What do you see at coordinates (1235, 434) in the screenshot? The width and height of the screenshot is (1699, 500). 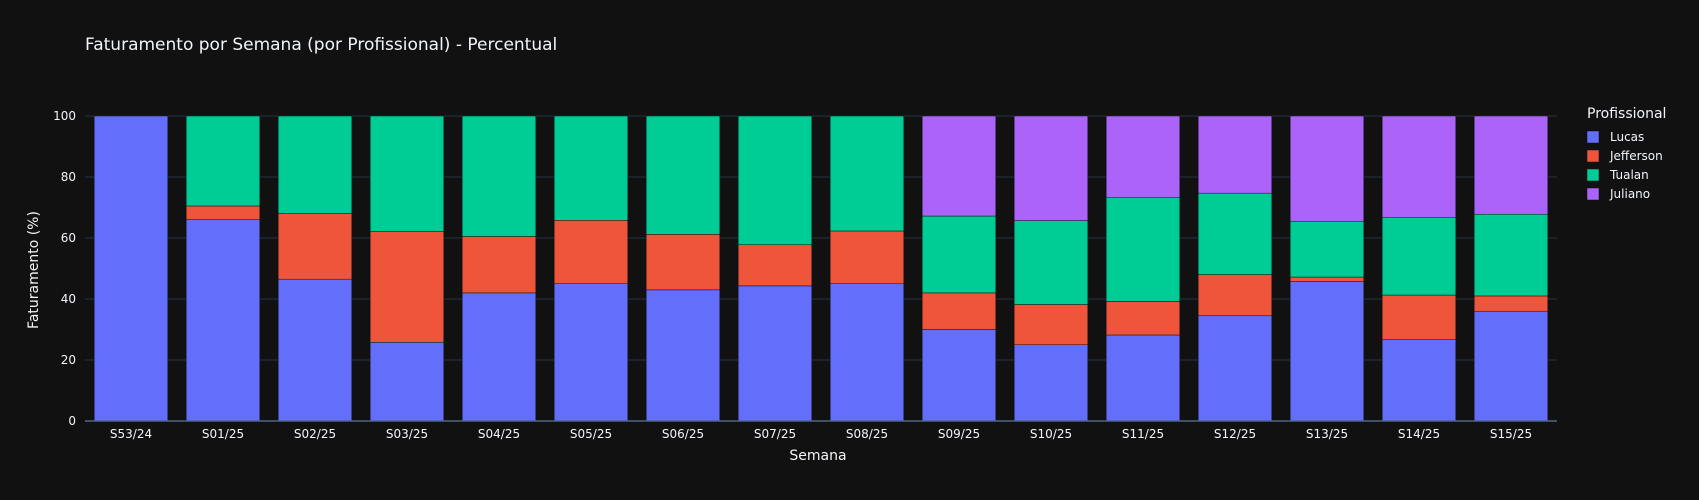 I see `x-tick-label: S12/25` at bounding box center [1235, 434].